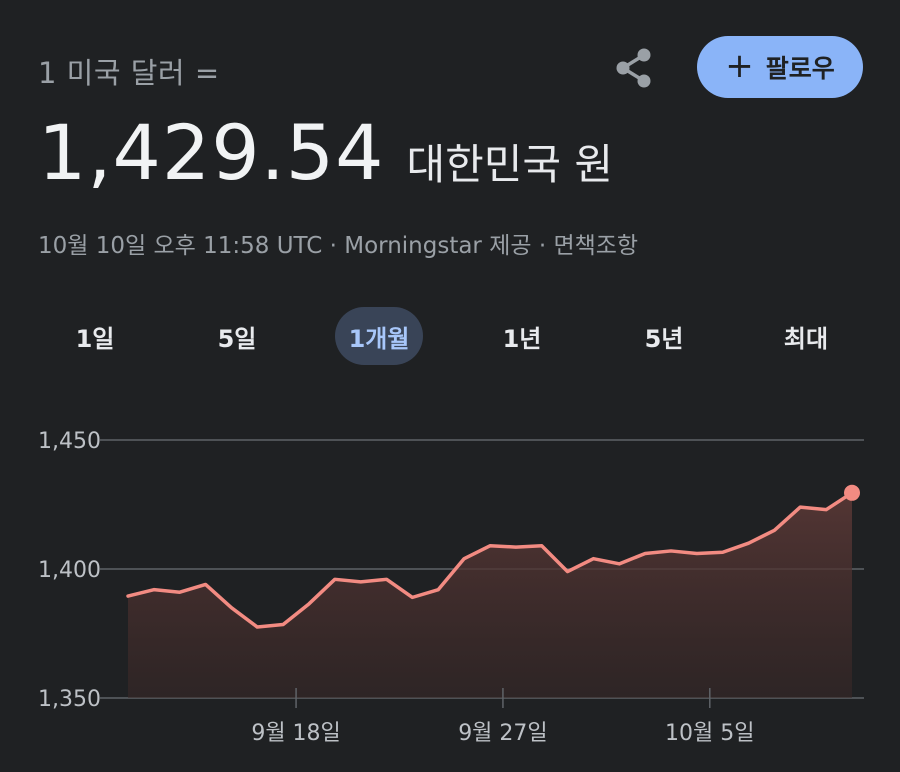 The height and width of the screenshot is (772, 900). Describe the element at coordinates (852, 492) in the screenshot. I see `current-value-marker` at that location.